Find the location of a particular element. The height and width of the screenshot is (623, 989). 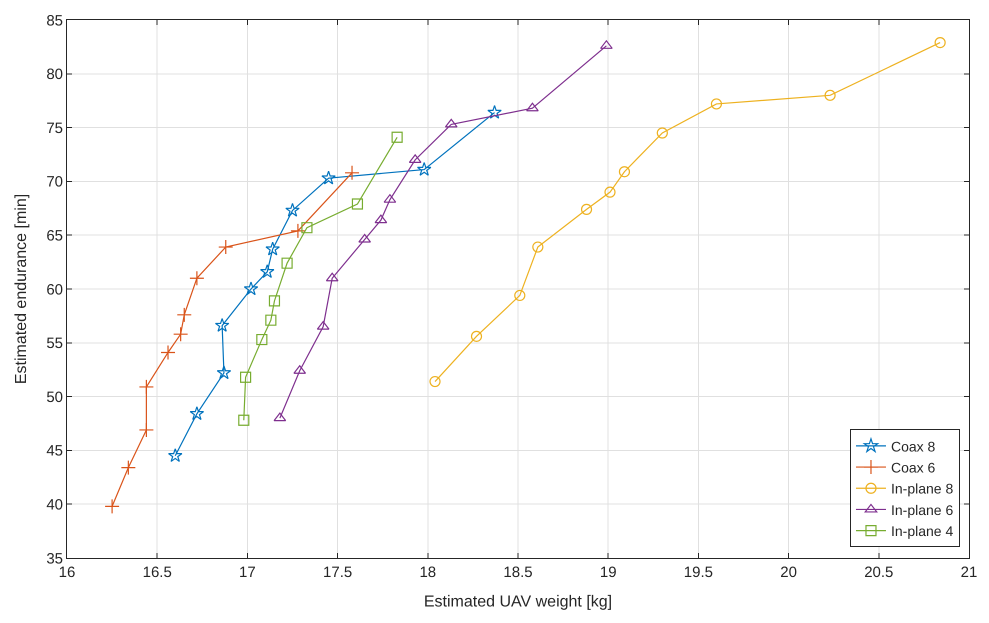

legend-label: In-plane 8 is located at coordinates (922, 488).